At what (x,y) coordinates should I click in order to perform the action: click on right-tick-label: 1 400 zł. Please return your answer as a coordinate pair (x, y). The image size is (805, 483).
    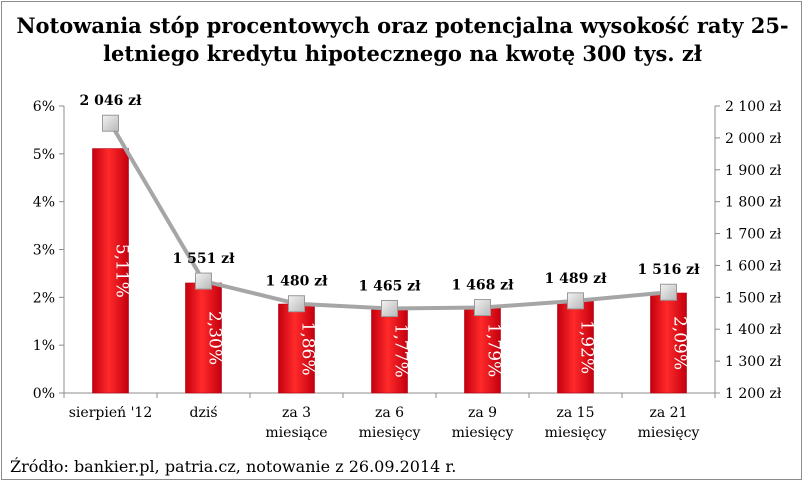
    Looking at the image, I should click on (753, 330).